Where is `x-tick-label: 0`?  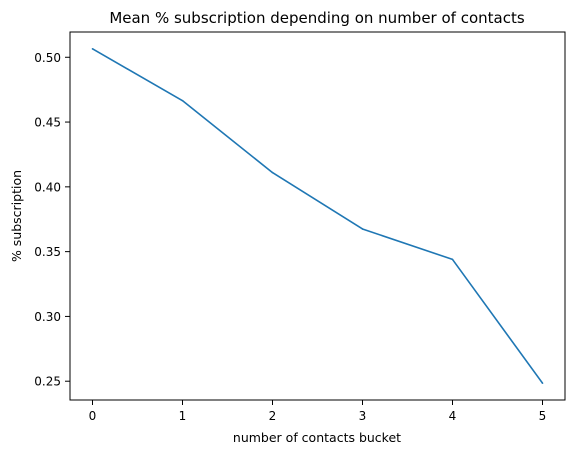 x-tick-label: 0 is located at coordinates (93, 416).